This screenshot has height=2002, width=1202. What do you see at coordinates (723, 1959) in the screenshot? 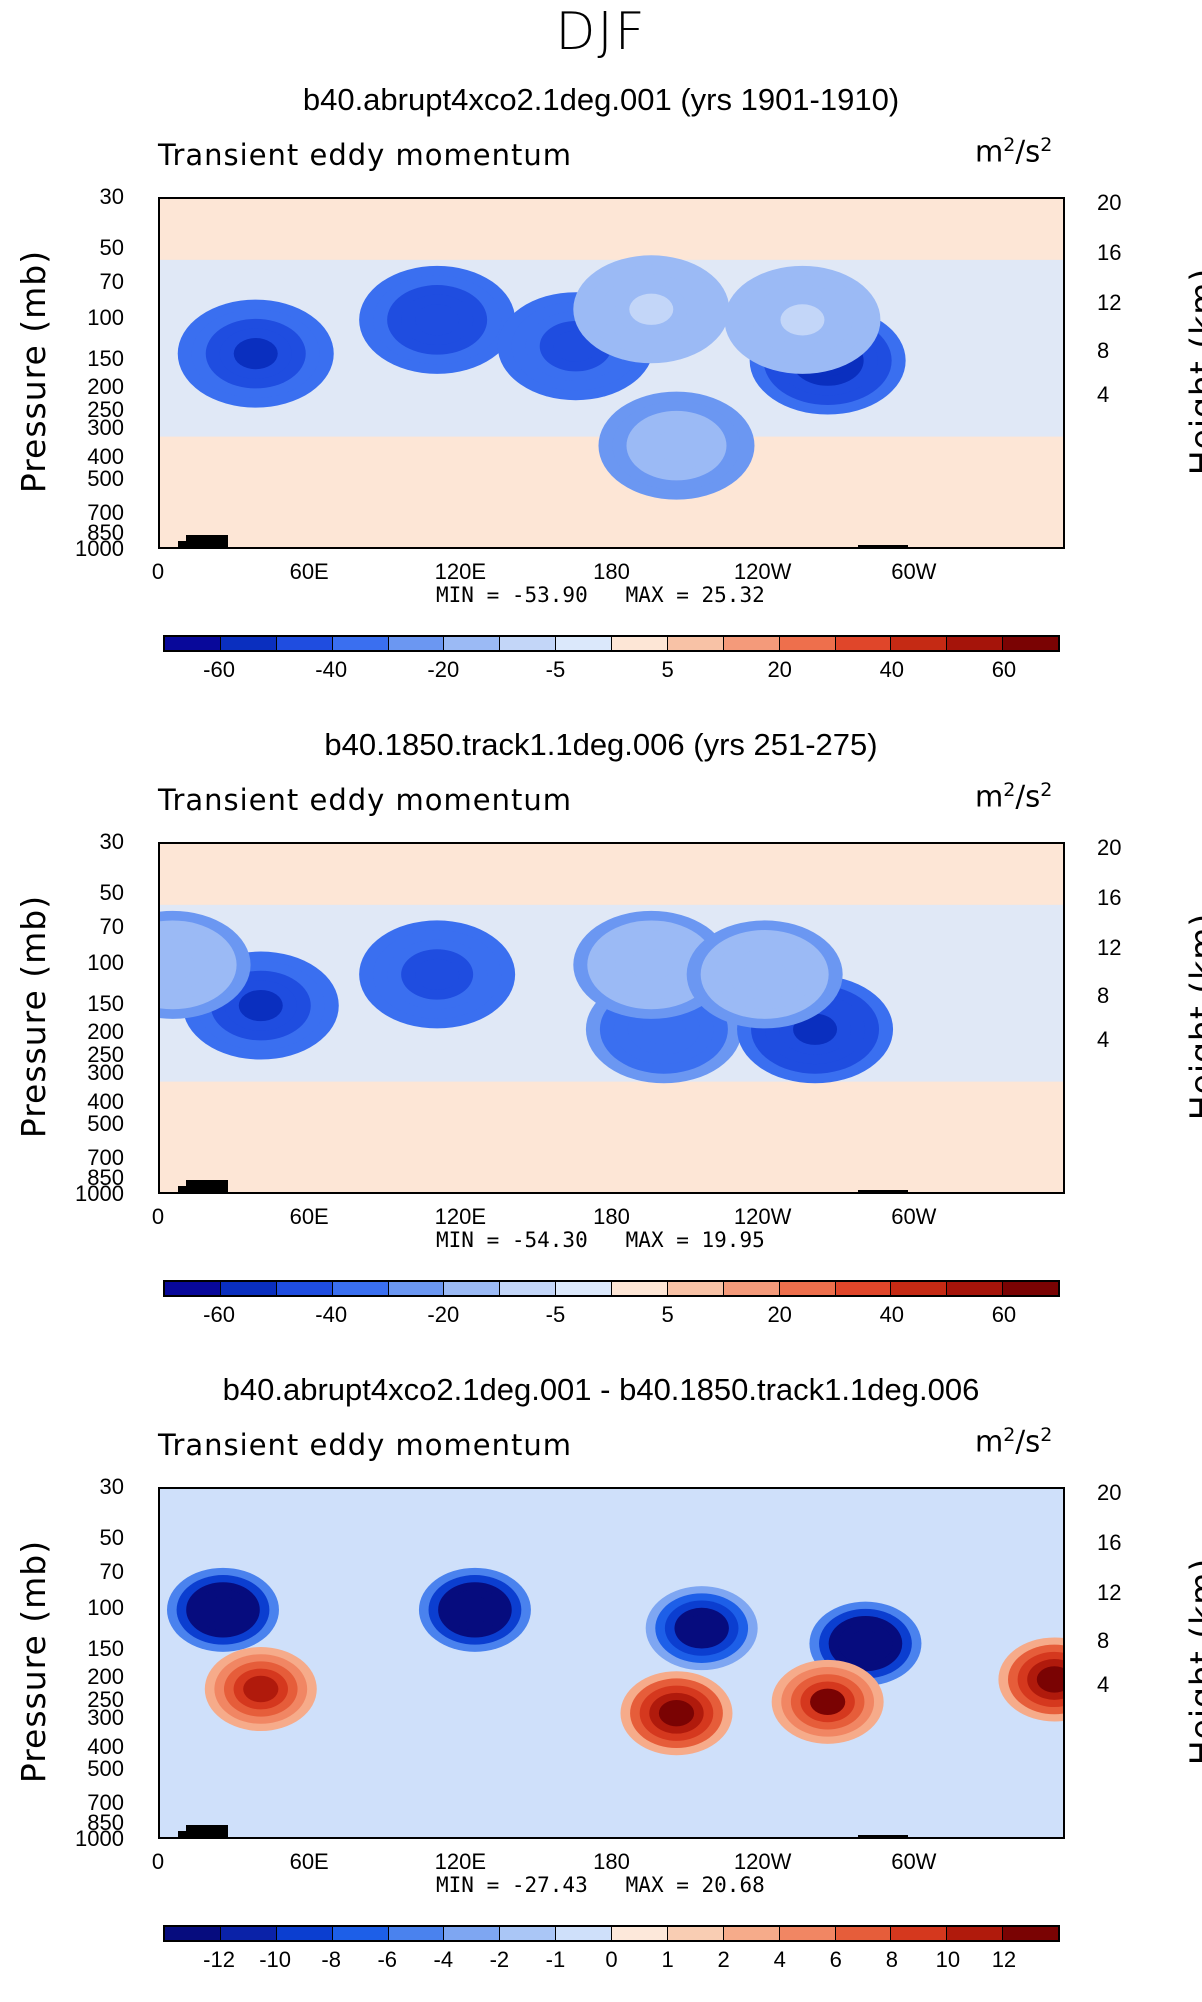
I see `colorbar-label: 2` at bounding box center [723, 1959].